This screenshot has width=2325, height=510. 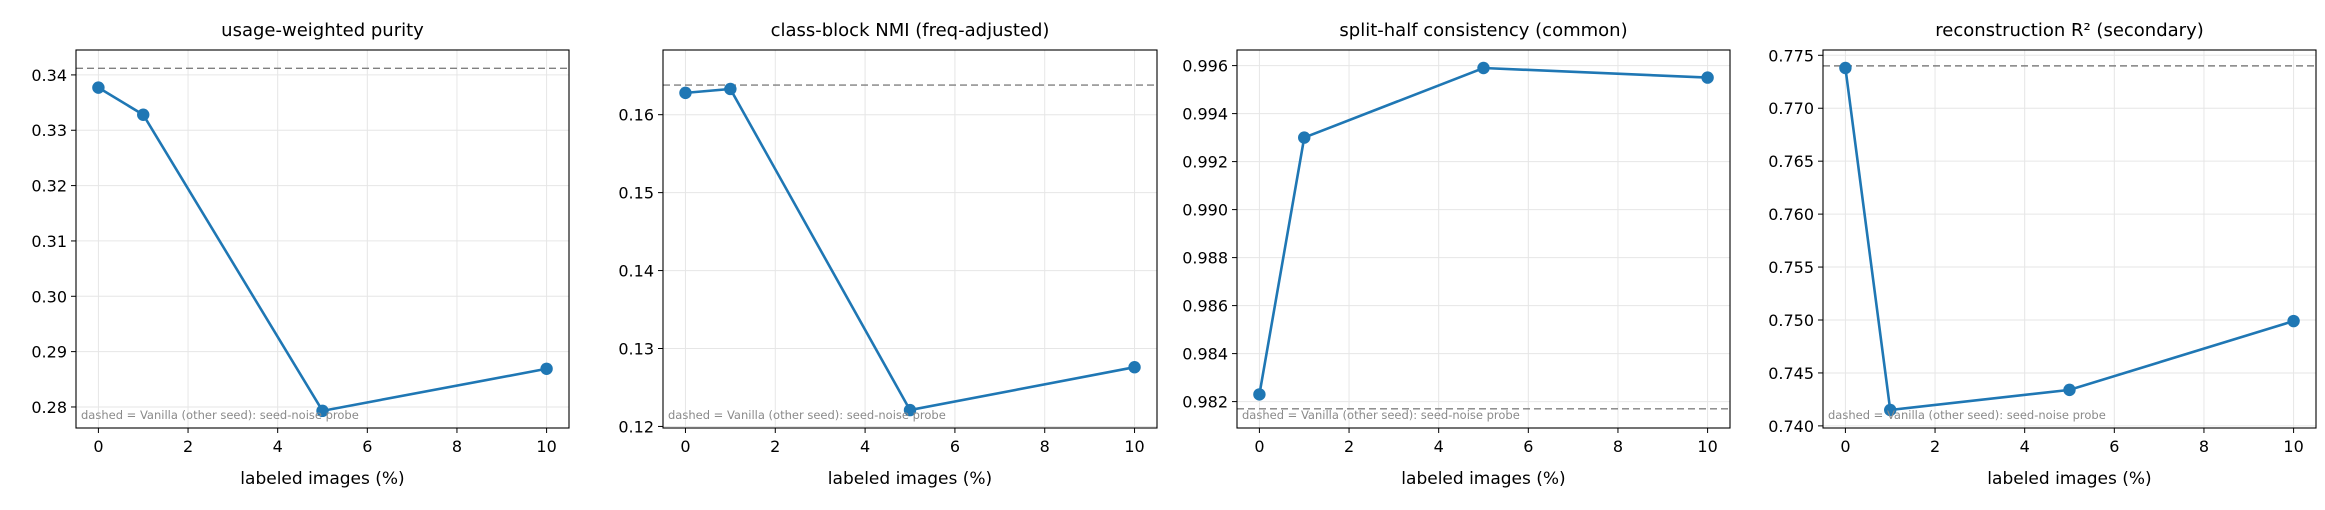 I want to click on y-tick-label: 0.12, so click(x=636, y=426).